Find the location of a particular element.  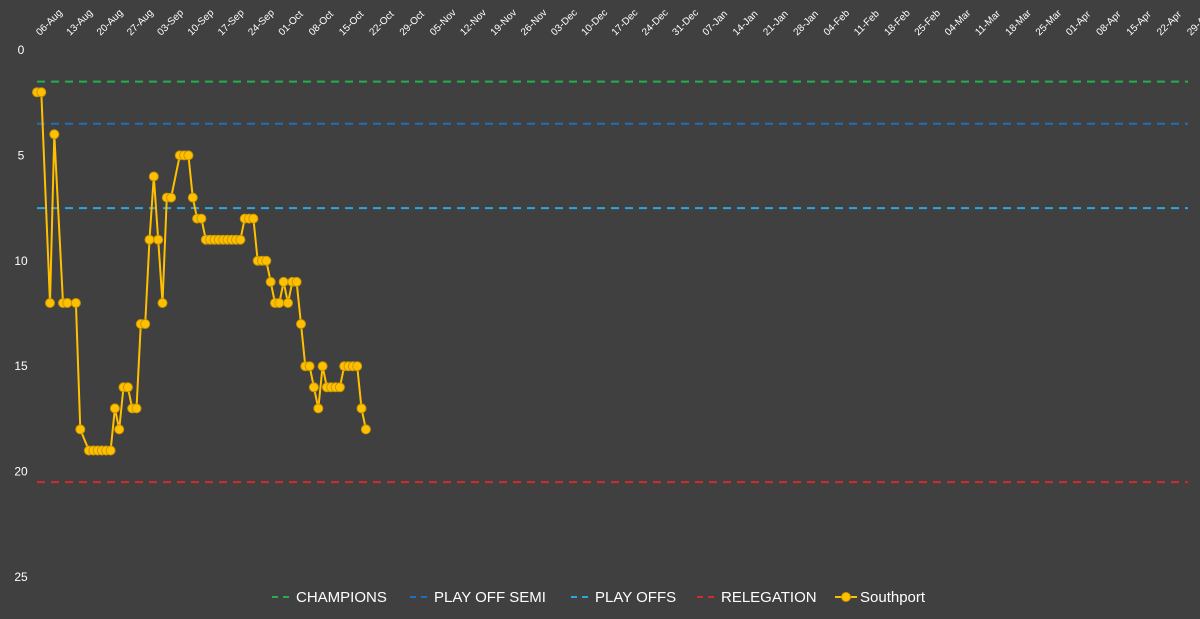

x-tick-label: 12-Nov is located at coordinates (473, 23).